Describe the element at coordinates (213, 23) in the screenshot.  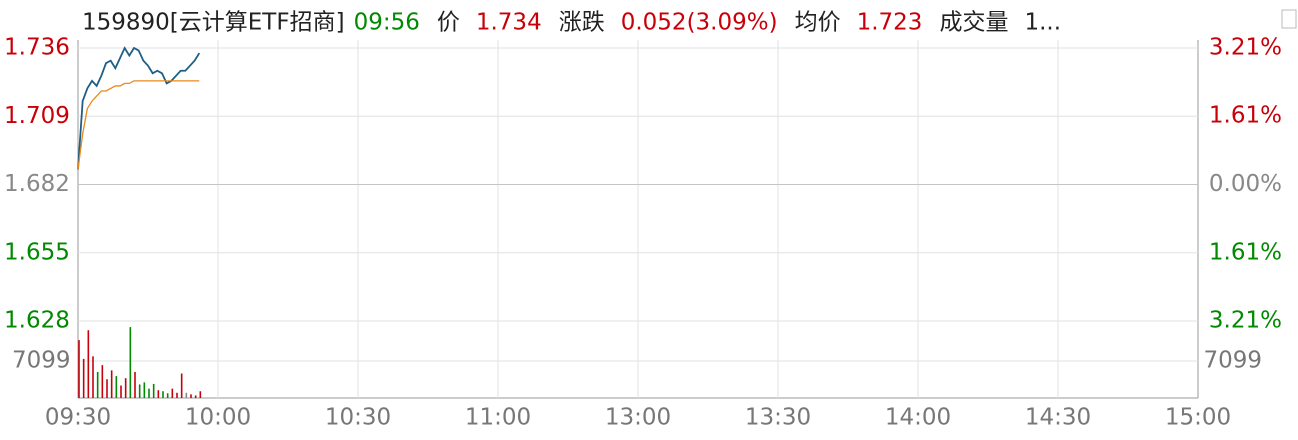
I see `header-title: 159890[云计算ETF招商]` at that location.